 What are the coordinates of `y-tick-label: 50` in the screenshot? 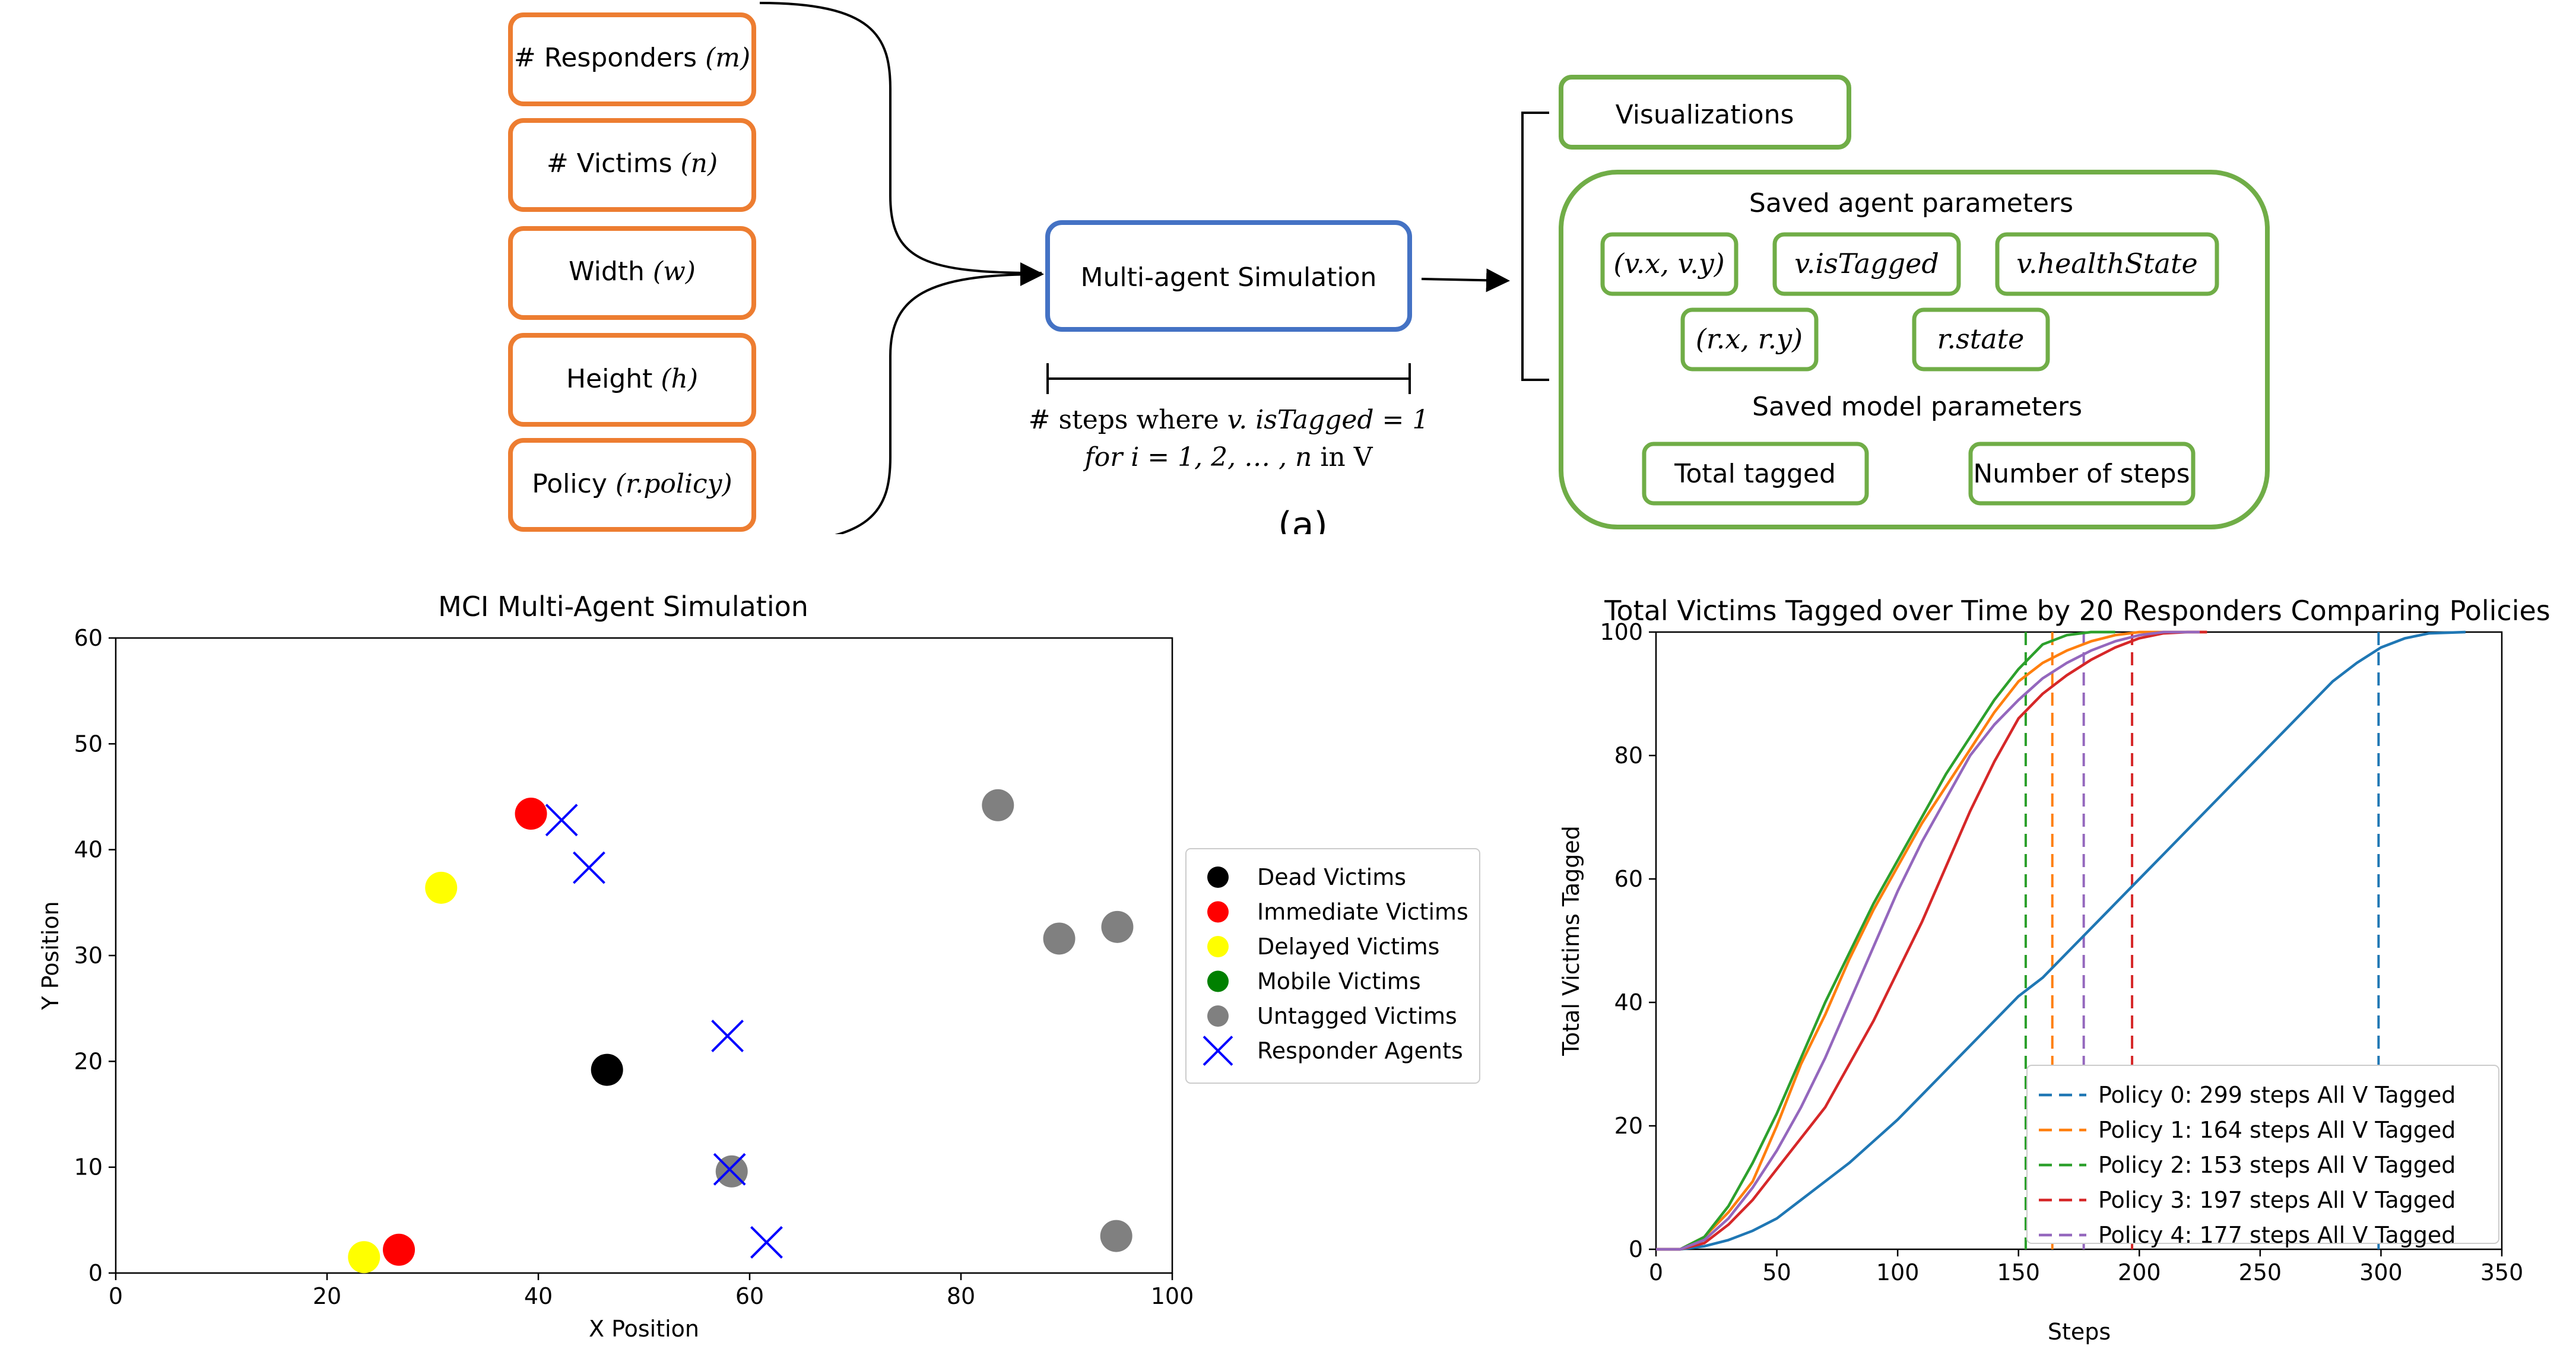 It's located at (88, 744).